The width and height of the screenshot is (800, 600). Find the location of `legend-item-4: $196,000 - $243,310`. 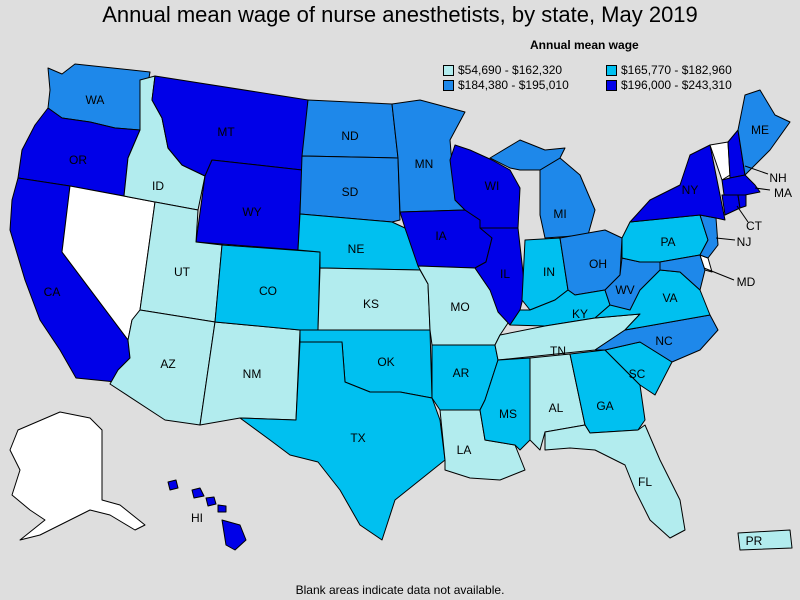

legend-item-4: $196,000 - $243,310 is located at coordinates (669, 85).